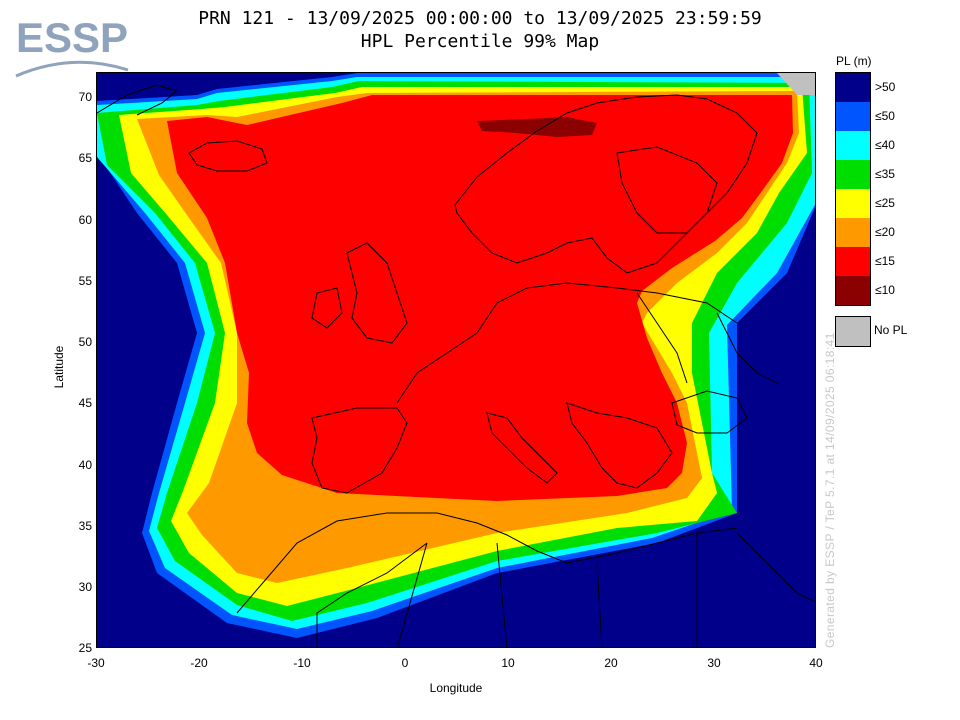  I want to click on legend-title: PL (m), so click(854, 61).